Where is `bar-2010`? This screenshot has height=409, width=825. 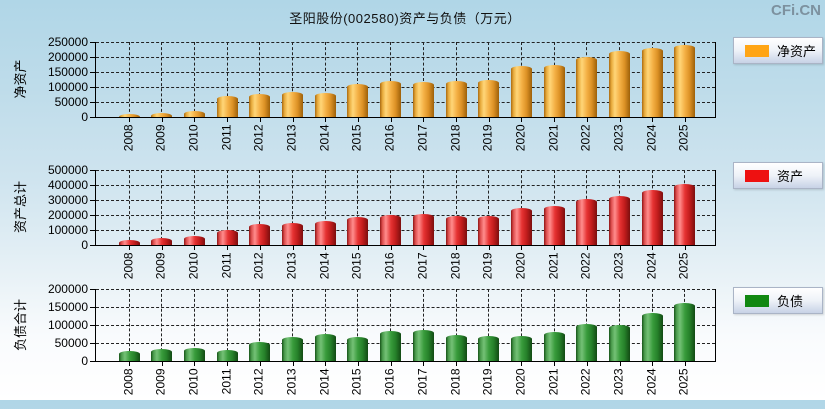 bar-2010 is located at coordinates (194, 240).